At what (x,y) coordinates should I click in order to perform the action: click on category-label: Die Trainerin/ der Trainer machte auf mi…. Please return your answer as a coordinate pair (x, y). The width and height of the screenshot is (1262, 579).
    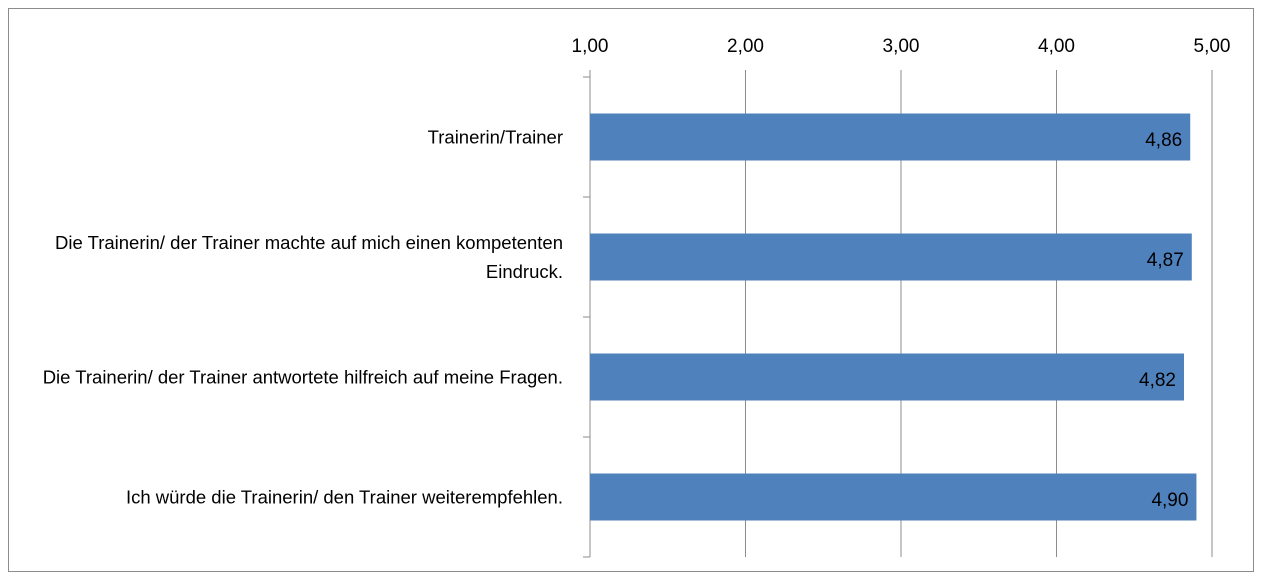
    Looking at the image, I should click on (309, 257).